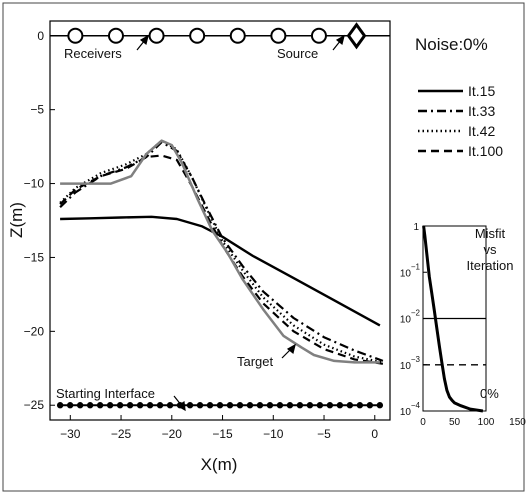 This screenshot has width=528, height=496. I want to click on inset-x-tick-label: 100, so click(486, 422).